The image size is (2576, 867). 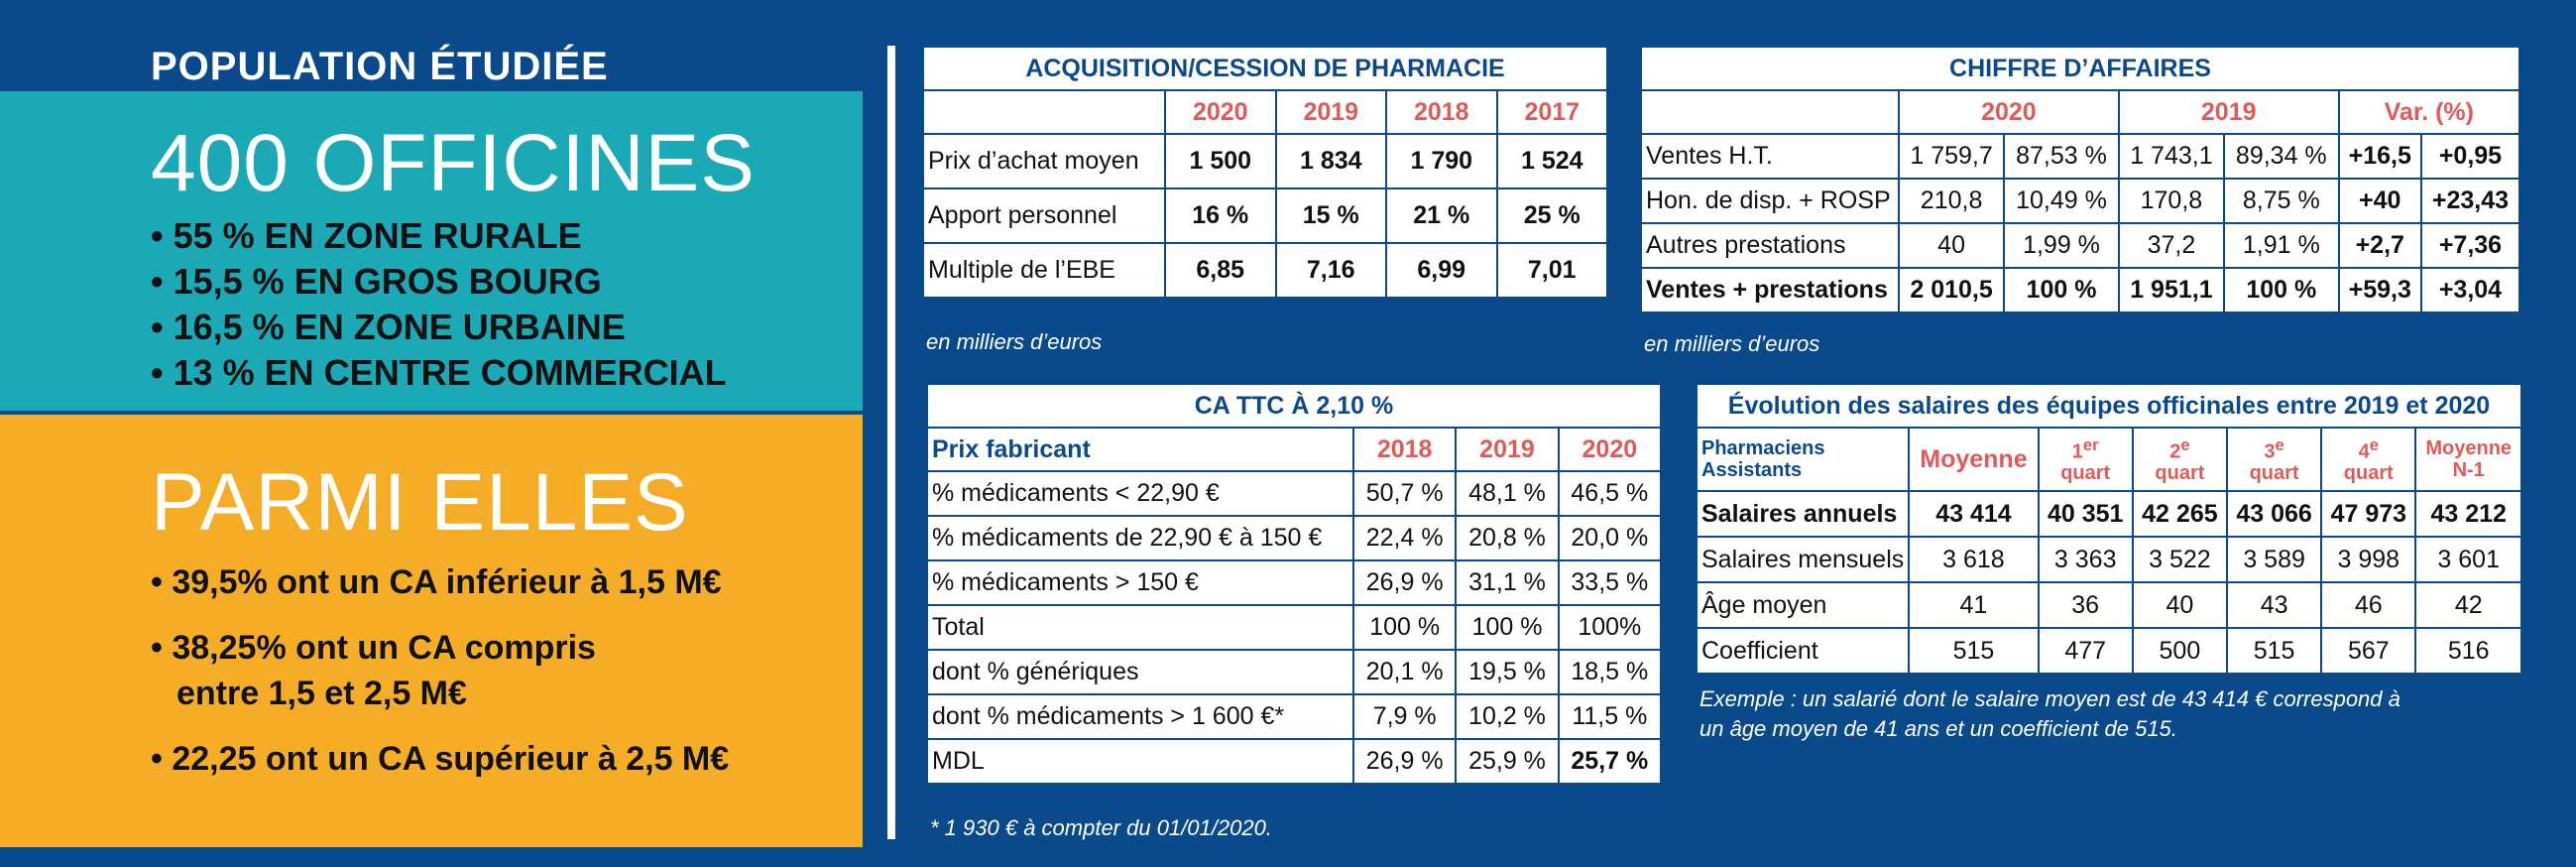 I want to click on cell: 25,9 %, so click(x=1507, y=761).